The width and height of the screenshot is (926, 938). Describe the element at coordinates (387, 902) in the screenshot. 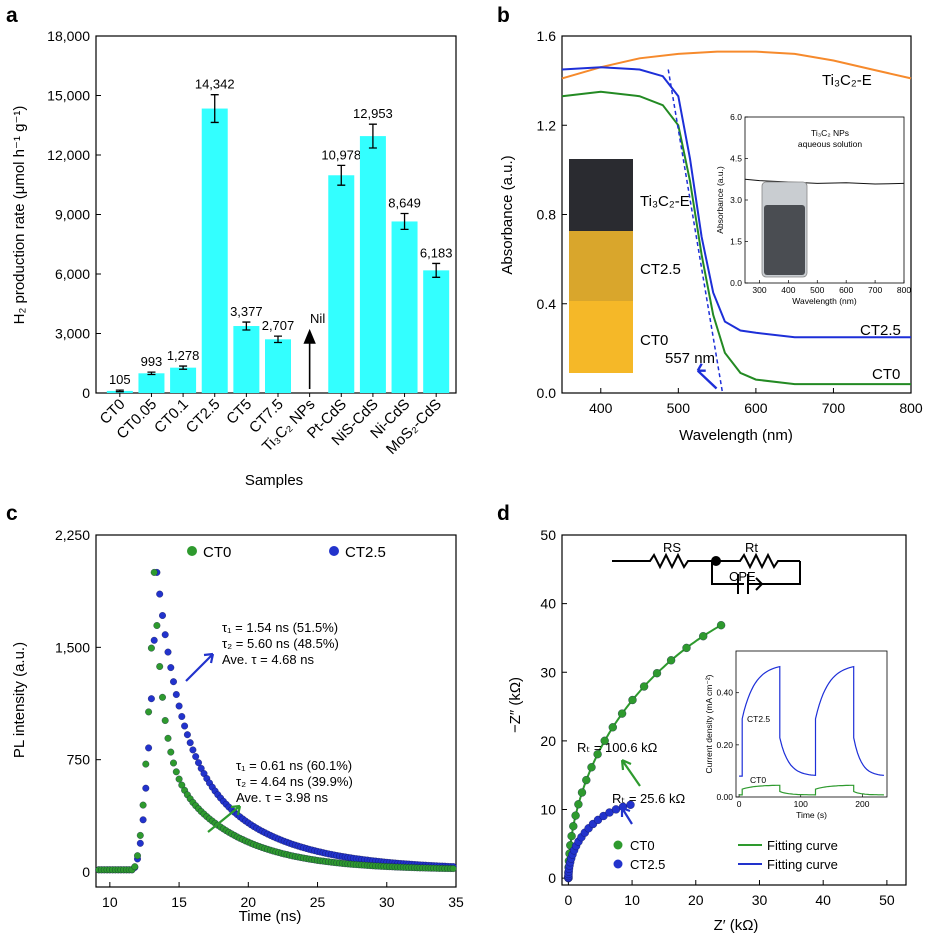

I see `panel-c-xtick-label-4: 30` at that location.